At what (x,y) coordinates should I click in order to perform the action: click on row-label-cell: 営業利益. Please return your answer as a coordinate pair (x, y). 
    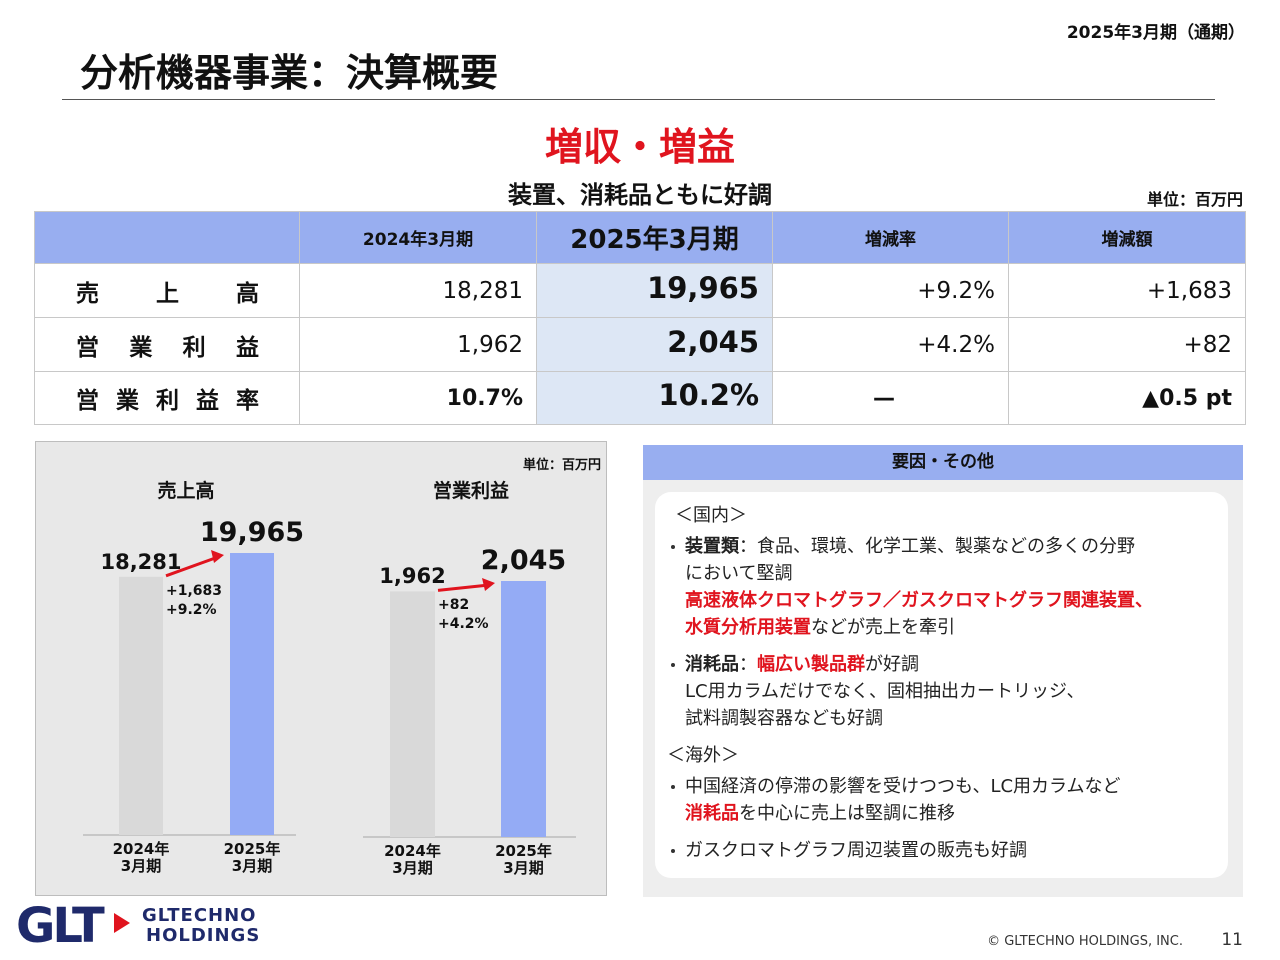
    Looking at the image, I should click on (167, 345).